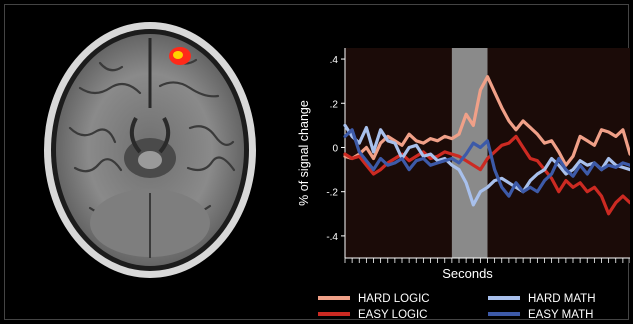 The height and width of the screenshot is (324, 633). Describe the element at coordinates (304, 153) in the screenshot. I see `y-axis-label: % of signal change` at that location.